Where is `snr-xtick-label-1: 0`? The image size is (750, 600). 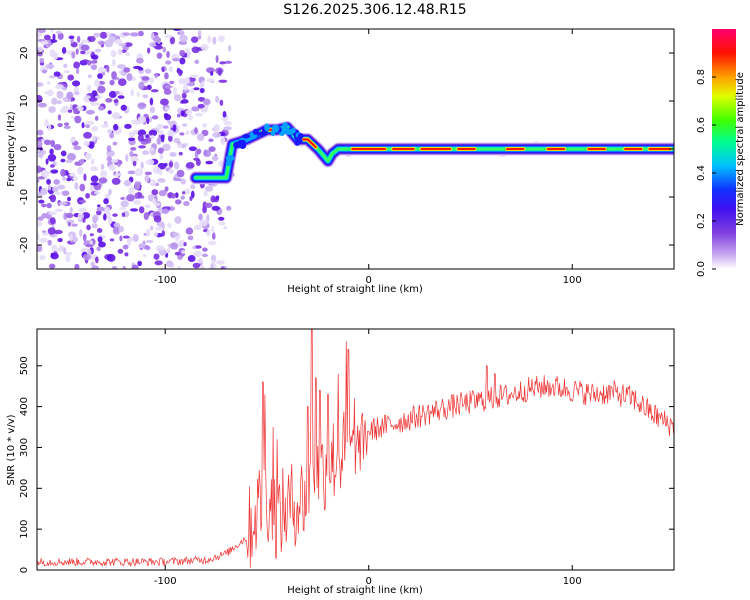 snr-xtick-label-1: 0 is located at coordinates (369, 581).